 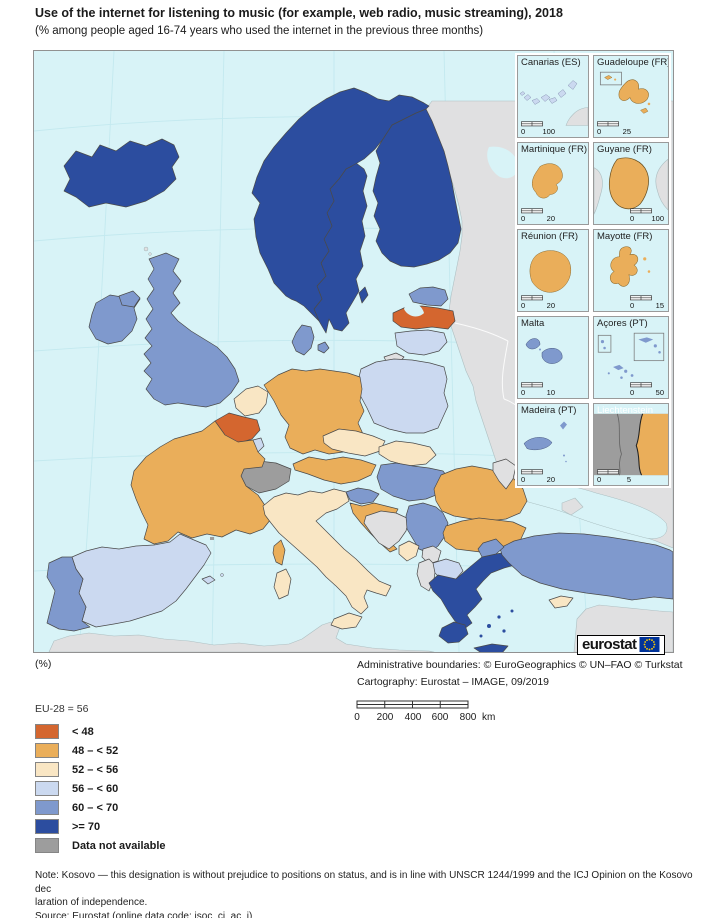 What do you see at coordinates (407, 453) in the screenshot?
I see `country-slovakia` at bounding box center [407, 453].